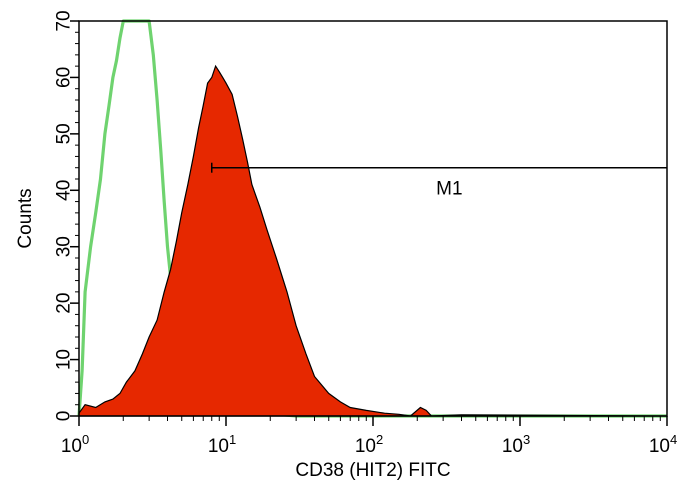 The height and width of the screenshot is (491, 698). Describe the element at coordinates (64, 77) in the screenshot. I see `y-tick-label: 60` at that location.